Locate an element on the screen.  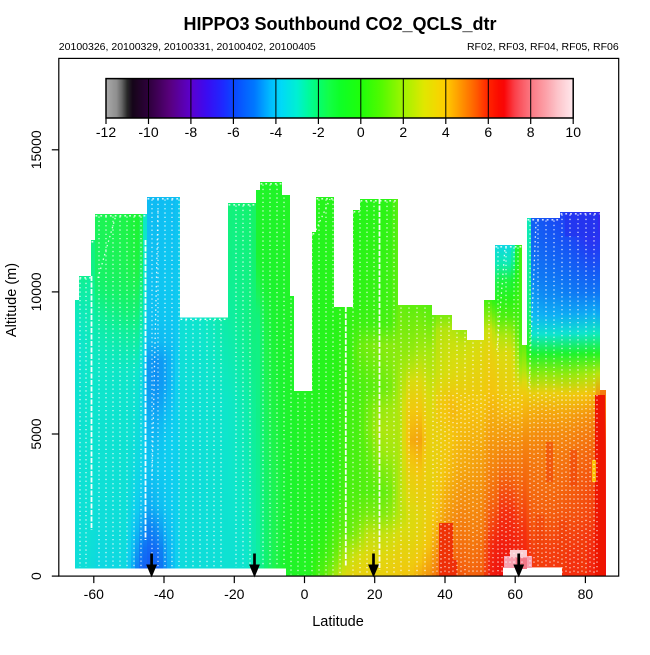
svg-text: 60 is located at coordinates (515, 594).